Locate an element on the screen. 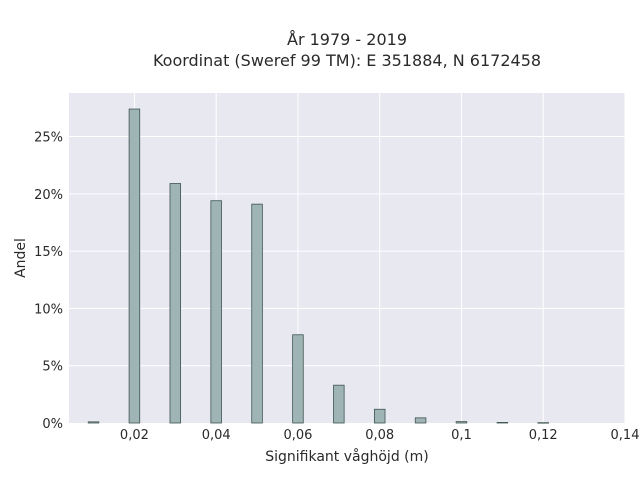  y-tick-label: 10% is located at coordinates (48, 309).